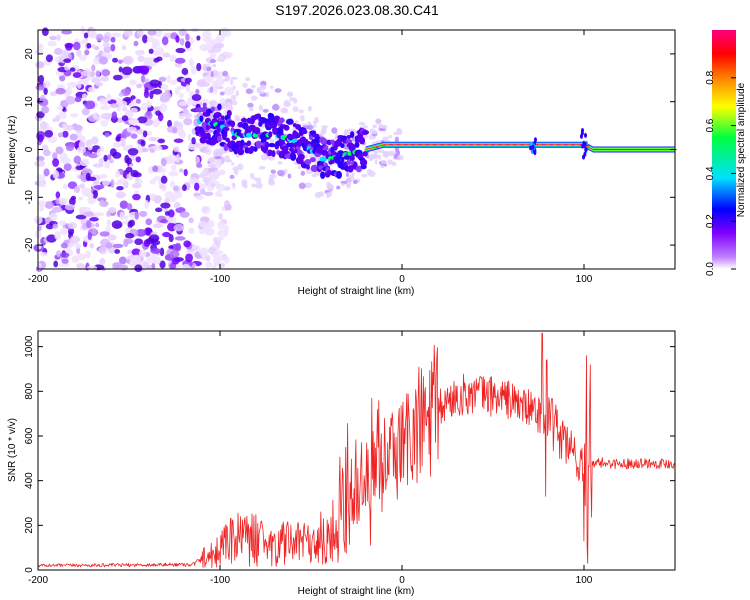 The image size is (750, 600). I want to click on x-tick-label: 100, so click(584, 279).